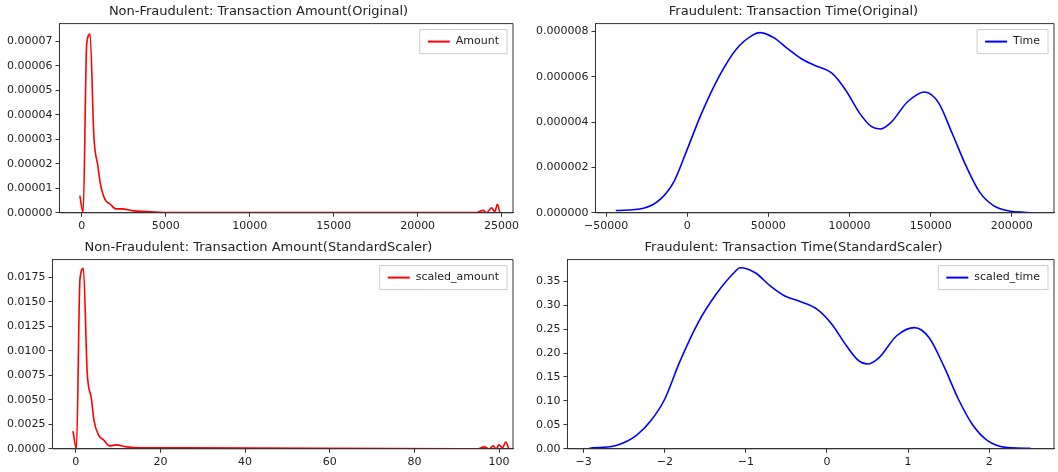 The width and height of the screenshot is (1058, 472). What do you see at coordinates (26, 350) in the screenshot?
I see `y-tick-label: 0.0100` at bounding box center [26, 350].